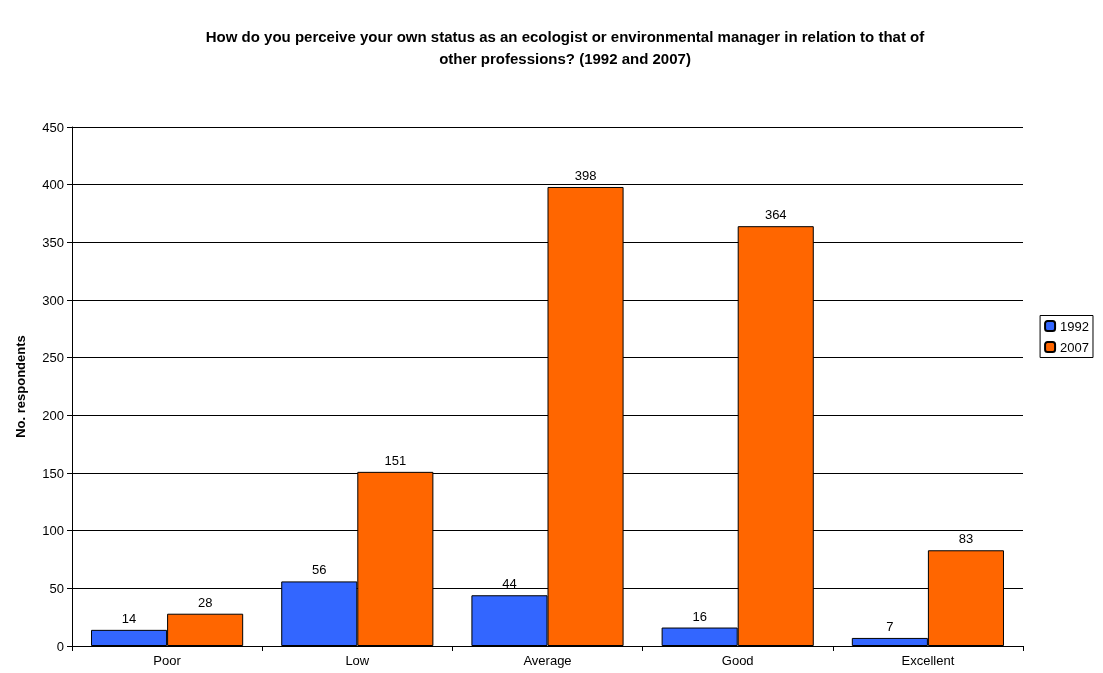  What do you see at coordinates (53, 415) in the screenshot?
I see `y-tick-label: 200` at bounding box center [53, 415].